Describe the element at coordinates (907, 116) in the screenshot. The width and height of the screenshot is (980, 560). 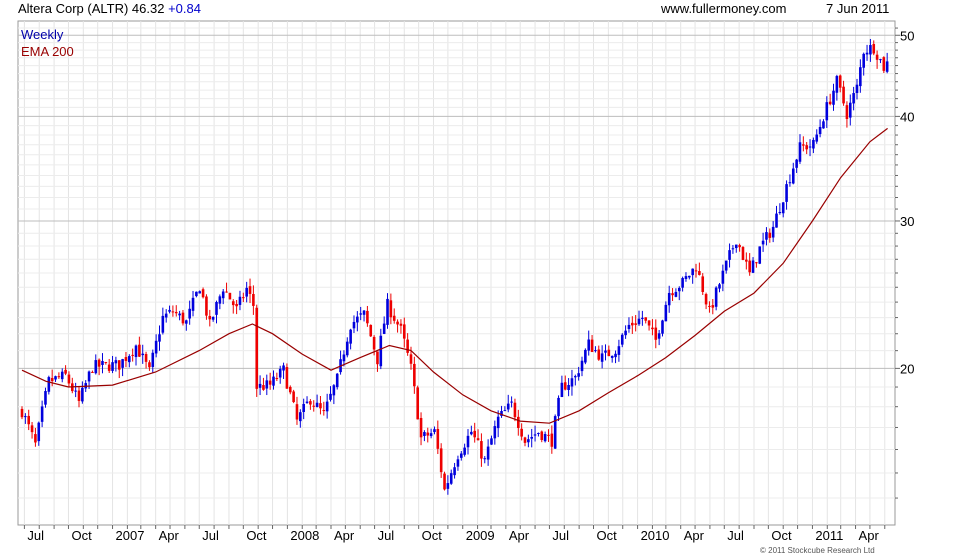
I see `y-tick-label: 40` at that location.